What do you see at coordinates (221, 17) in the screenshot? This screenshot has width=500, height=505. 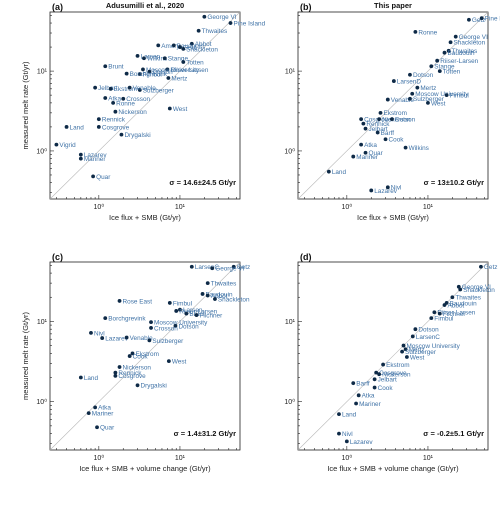 I see `panel-a-point-label: George VI` at bounding box center [221, 17].